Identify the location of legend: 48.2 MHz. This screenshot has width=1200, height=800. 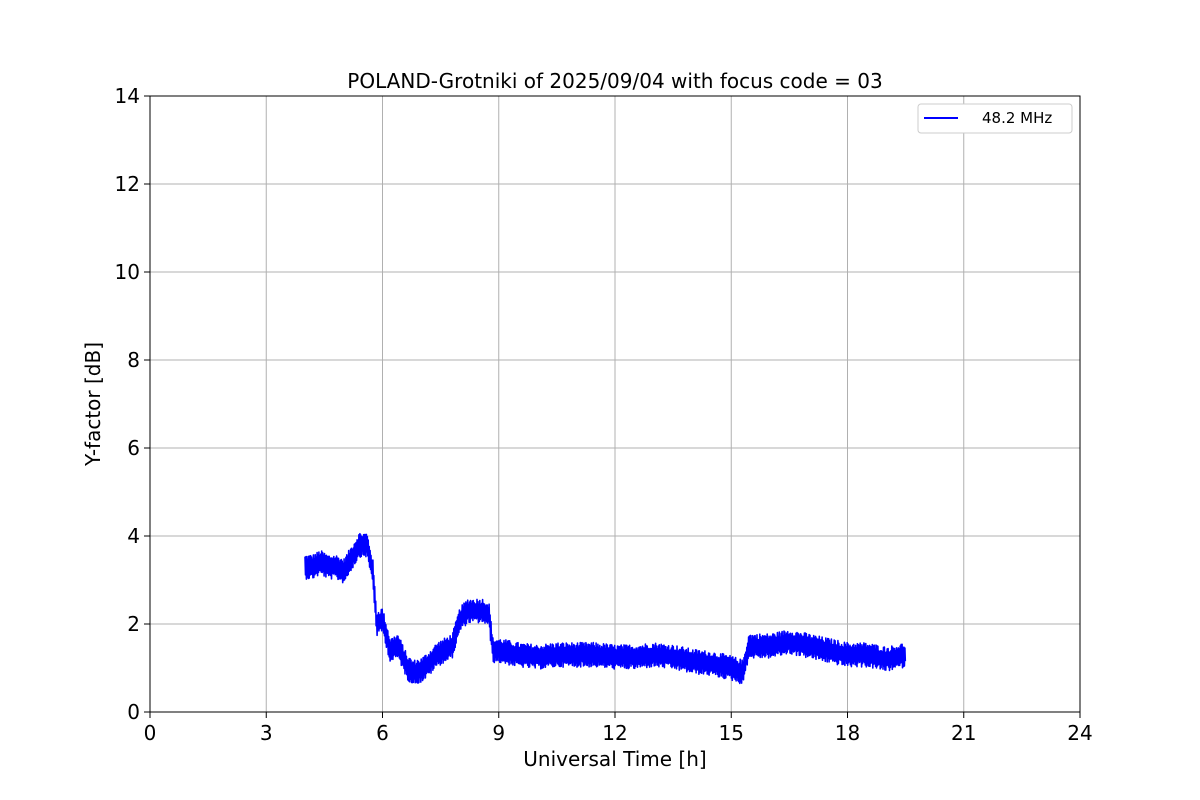
(995, 118).